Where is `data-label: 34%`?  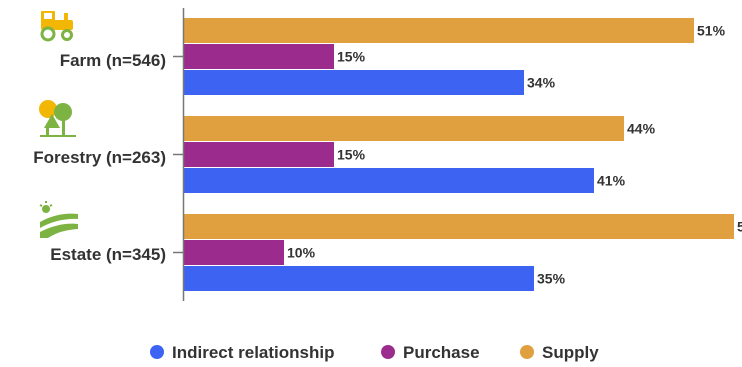
data-label: 34% is located at coordinates (541, 83).